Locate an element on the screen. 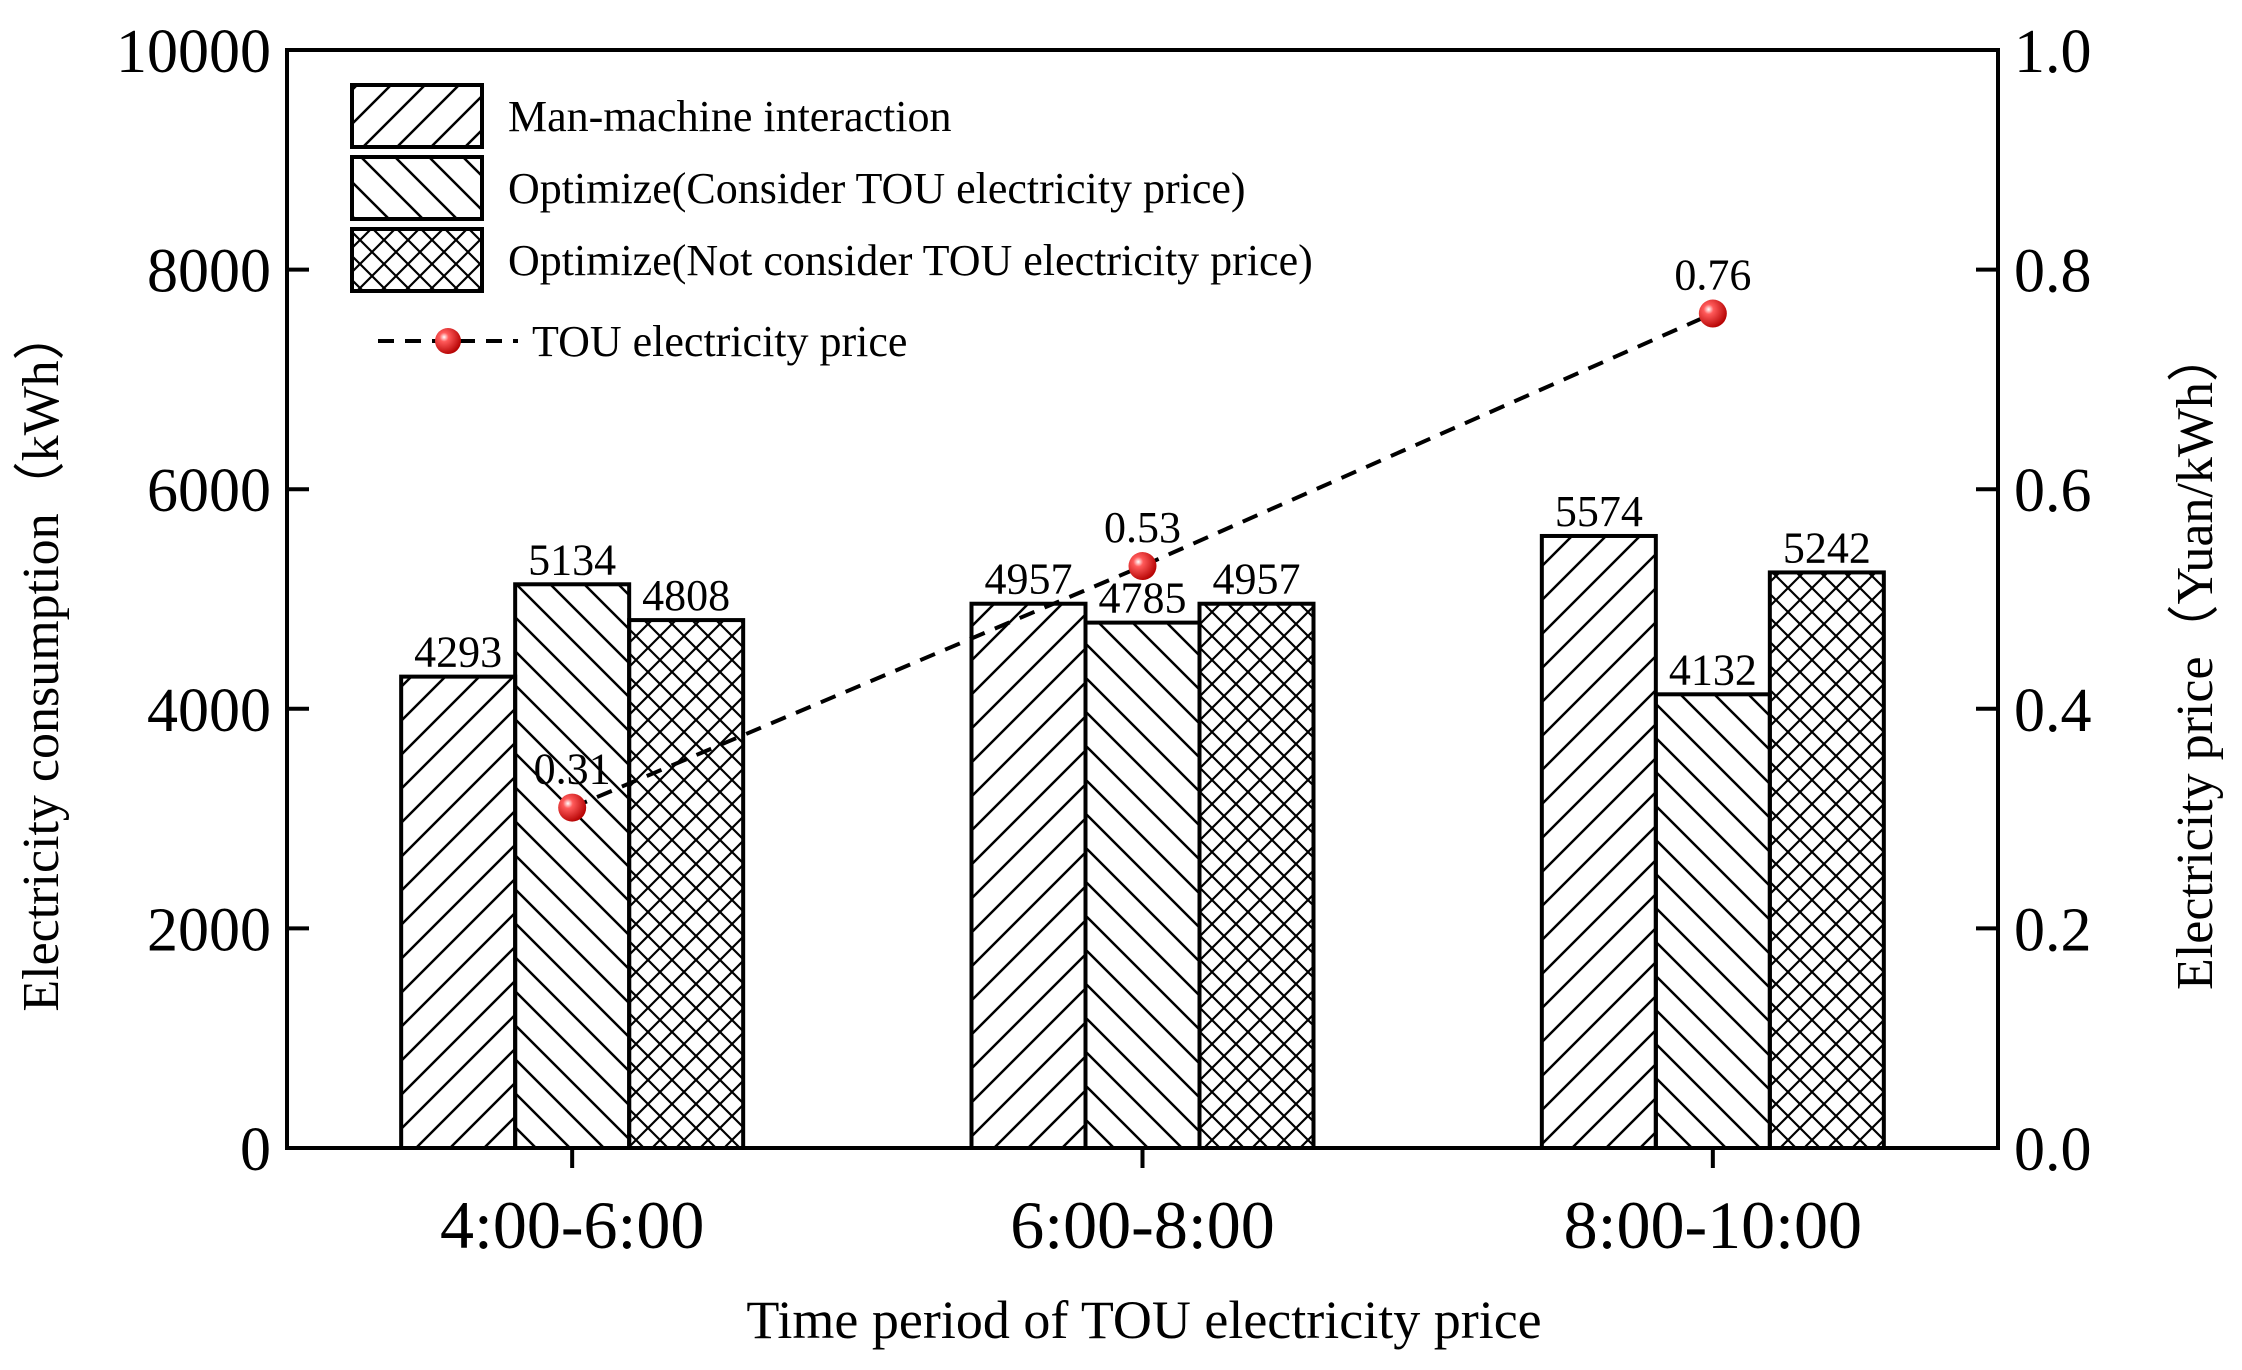  y-tick-label-5: 10000 is located at coordinates (193, 52).